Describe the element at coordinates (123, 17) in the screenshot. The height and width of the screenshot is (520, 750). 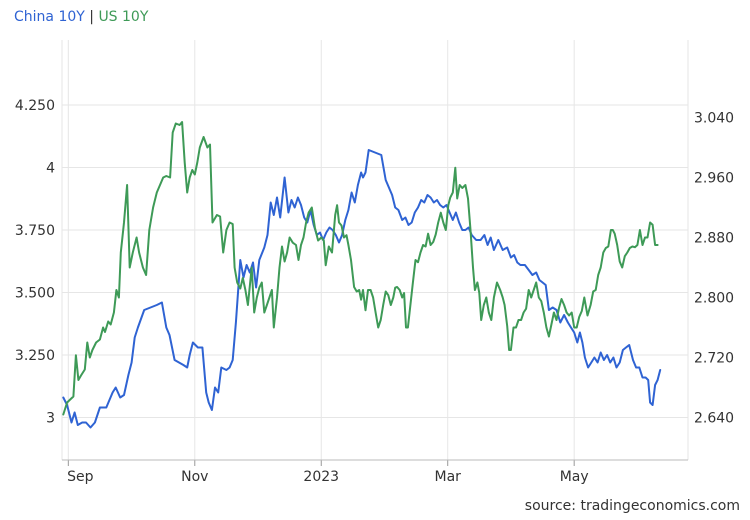
I see `legend-us-10y: US 10Y` at that location.